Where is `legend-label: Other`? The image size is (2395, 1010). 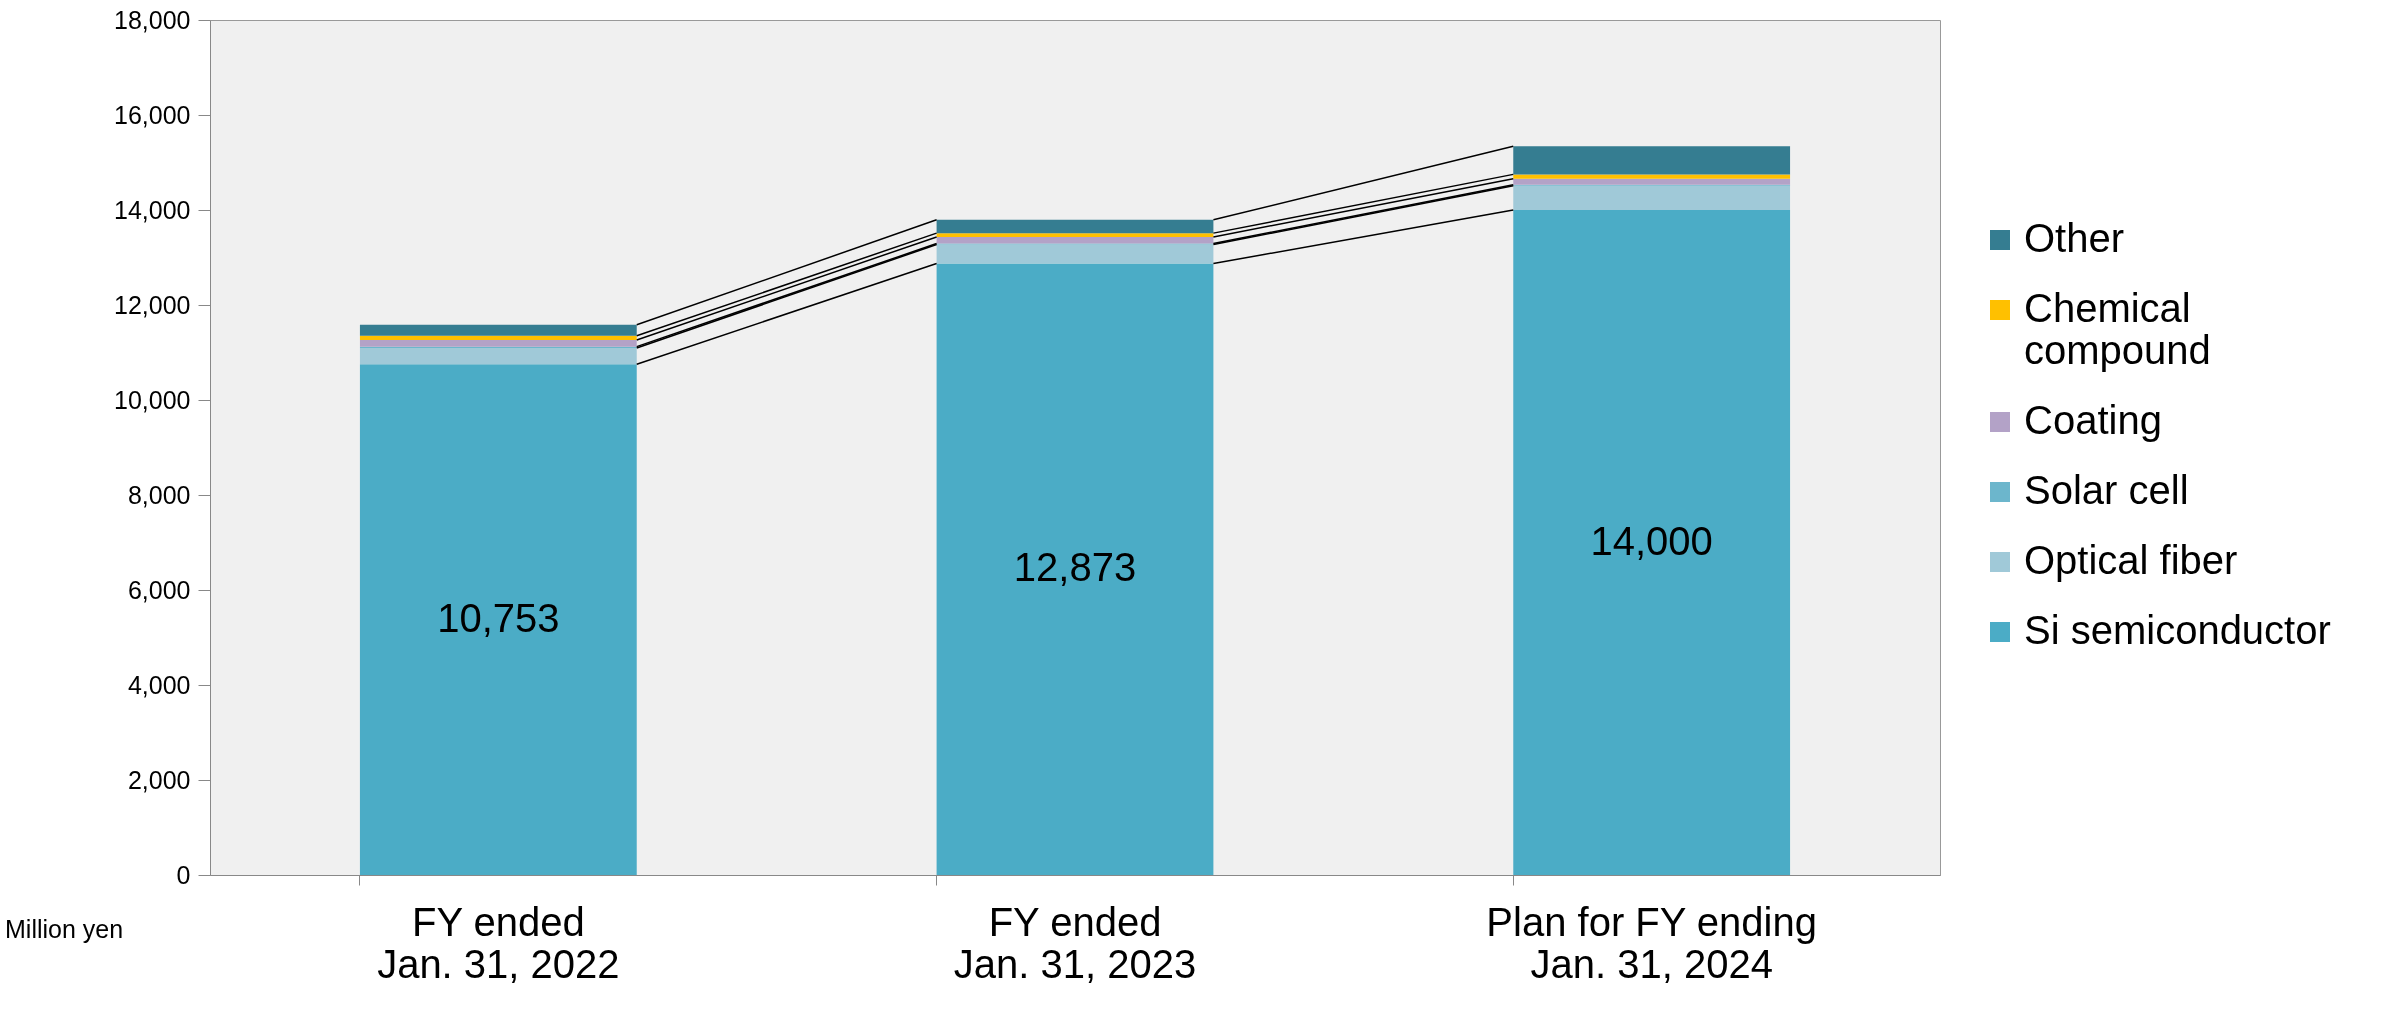
legend-label: Other is located at coordinates (2074, 238).